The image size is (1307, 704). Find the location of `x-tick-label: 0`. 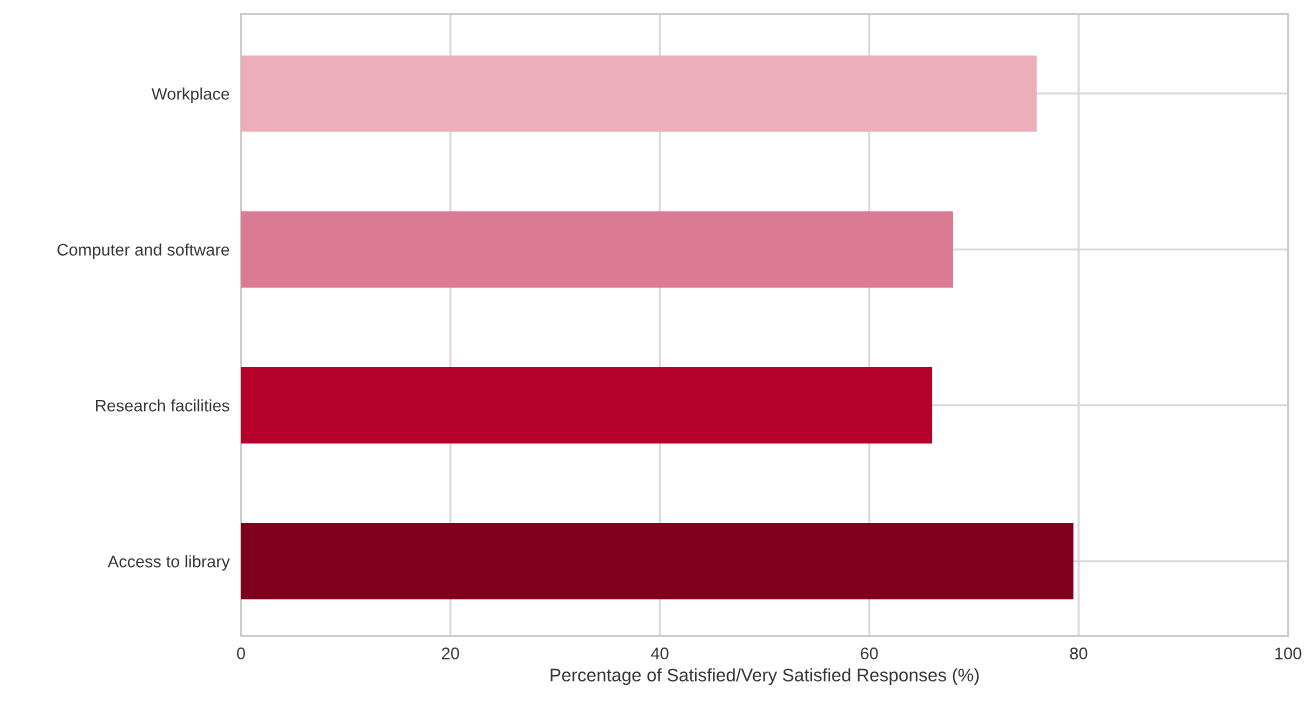

x-tick-label: 0 is located at coordinates (241, 653).